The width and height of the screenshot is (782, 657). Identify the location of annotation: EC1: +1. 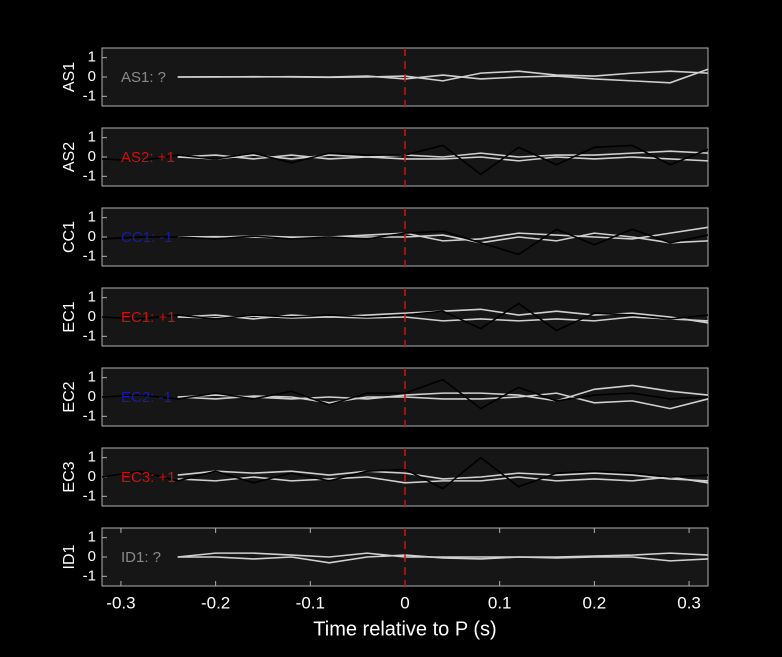
(148, 317).